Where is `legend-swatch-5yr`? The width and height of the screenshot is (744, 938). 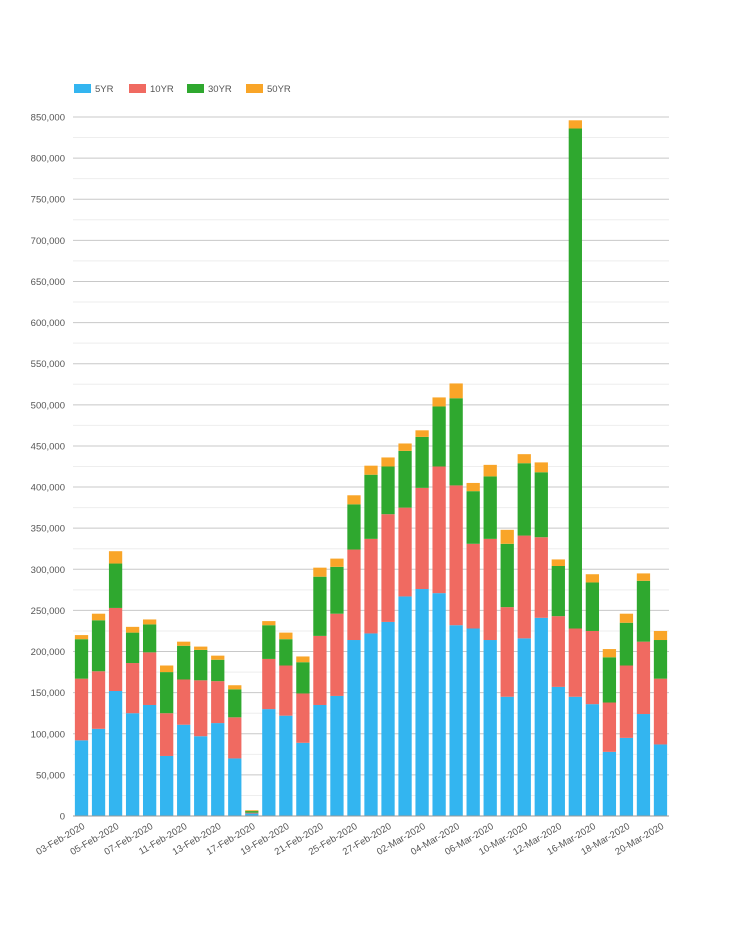 legend-swatch-5yr is located at coordinates (82, 88).